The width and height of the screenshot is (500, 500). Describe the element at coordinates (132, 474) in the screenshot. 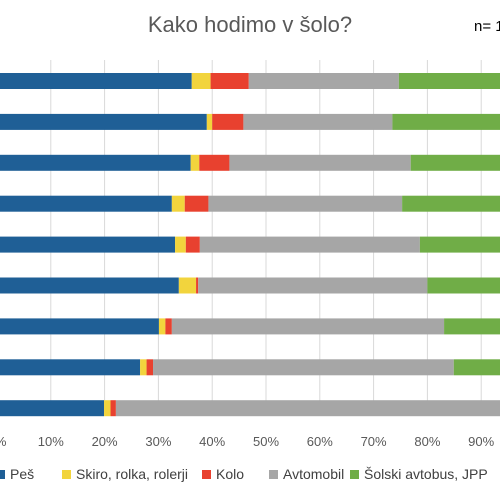

I see `legend-label: Skiro, rolka, rolerji` at that location.